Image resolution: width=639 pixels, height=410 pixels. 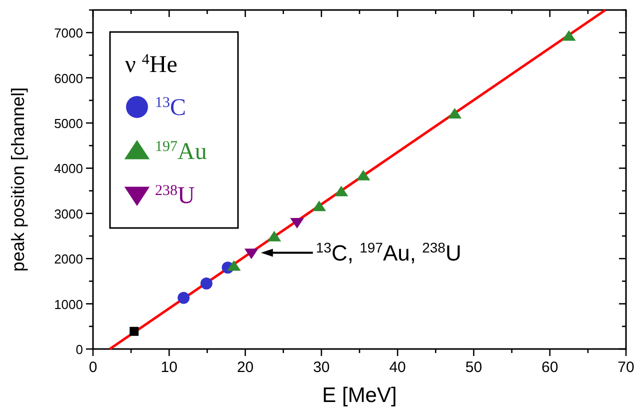 I want to click on x-tick-label: 70, so click(x=626, y=367).